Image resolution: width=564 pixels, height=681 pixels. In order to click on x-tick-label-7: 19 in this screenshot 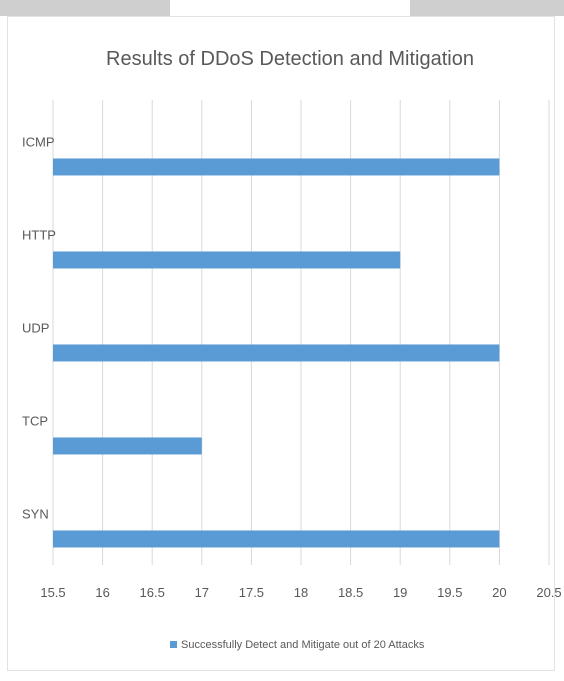, I will do `click(400, 592)`.